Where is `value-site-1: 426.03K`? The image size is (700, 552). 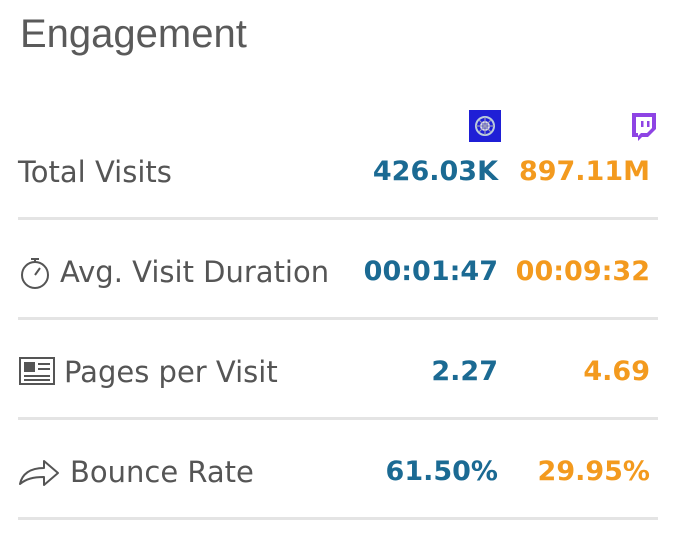 value-site-1: 426.03K is located at coordinates (435, 171).